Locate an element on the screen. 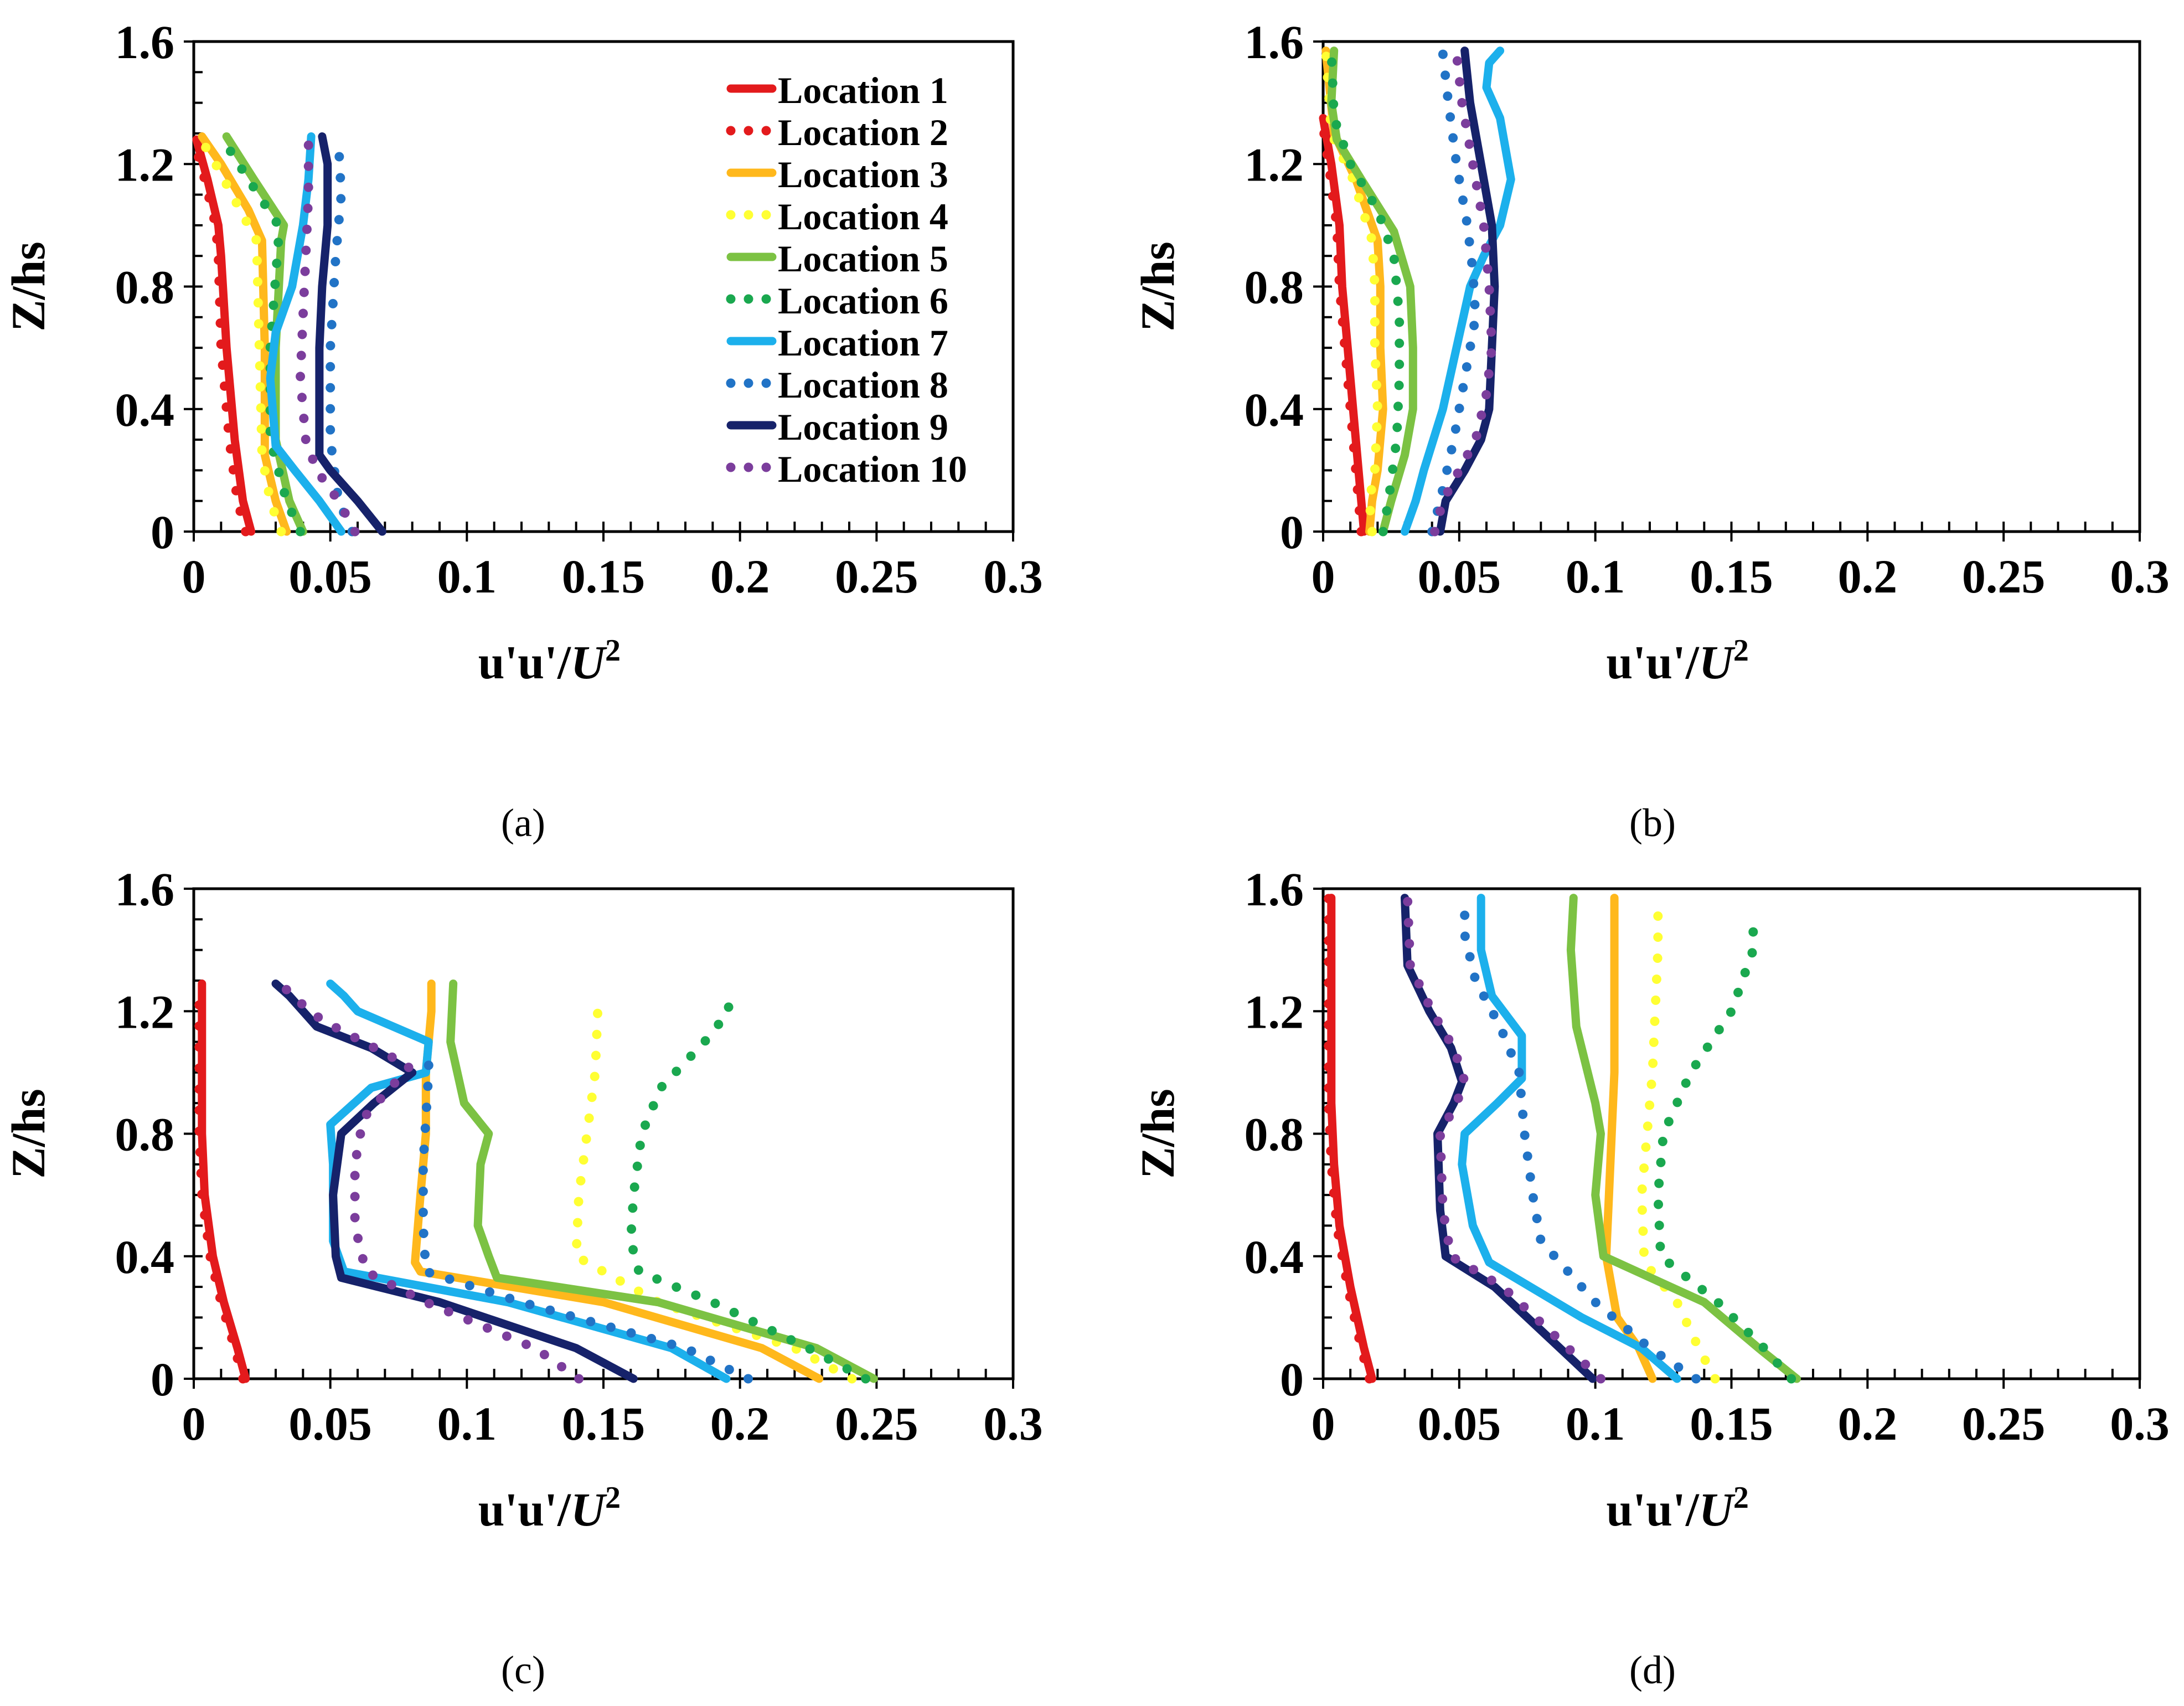  legend-label-location-7: Location 7 is located at coordinates (863, 343).